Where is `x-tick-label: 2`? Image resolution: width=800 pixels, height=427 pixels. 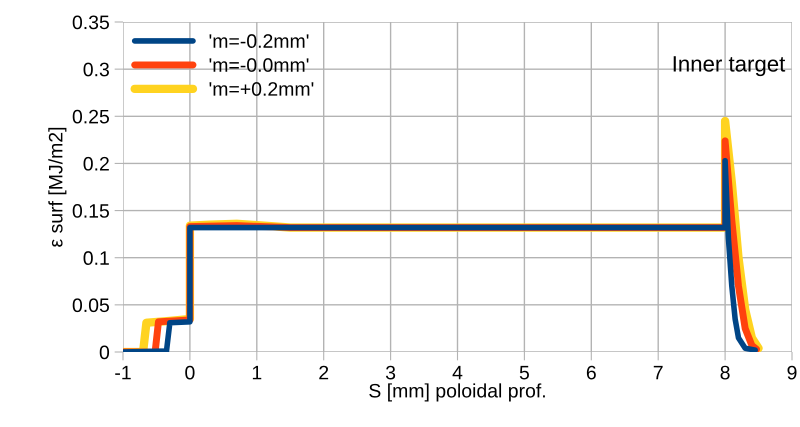 x-tick-label: 2 is located at coordinates (323, 373).